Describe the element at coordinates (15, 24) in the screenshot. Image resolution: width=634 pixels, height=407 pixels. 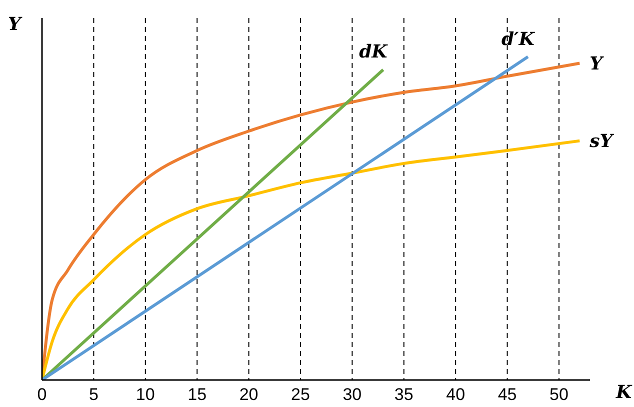
I see `y-axis-title: Y` at that location.